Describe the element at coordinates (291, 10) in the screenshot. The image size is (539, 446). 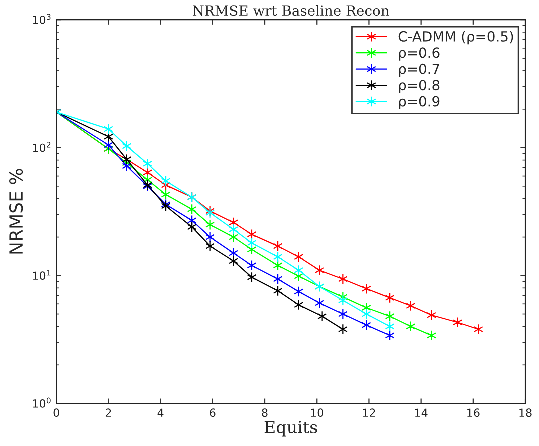
I see `chart-title: NRMSE wrt Baseline Recon` at that location.